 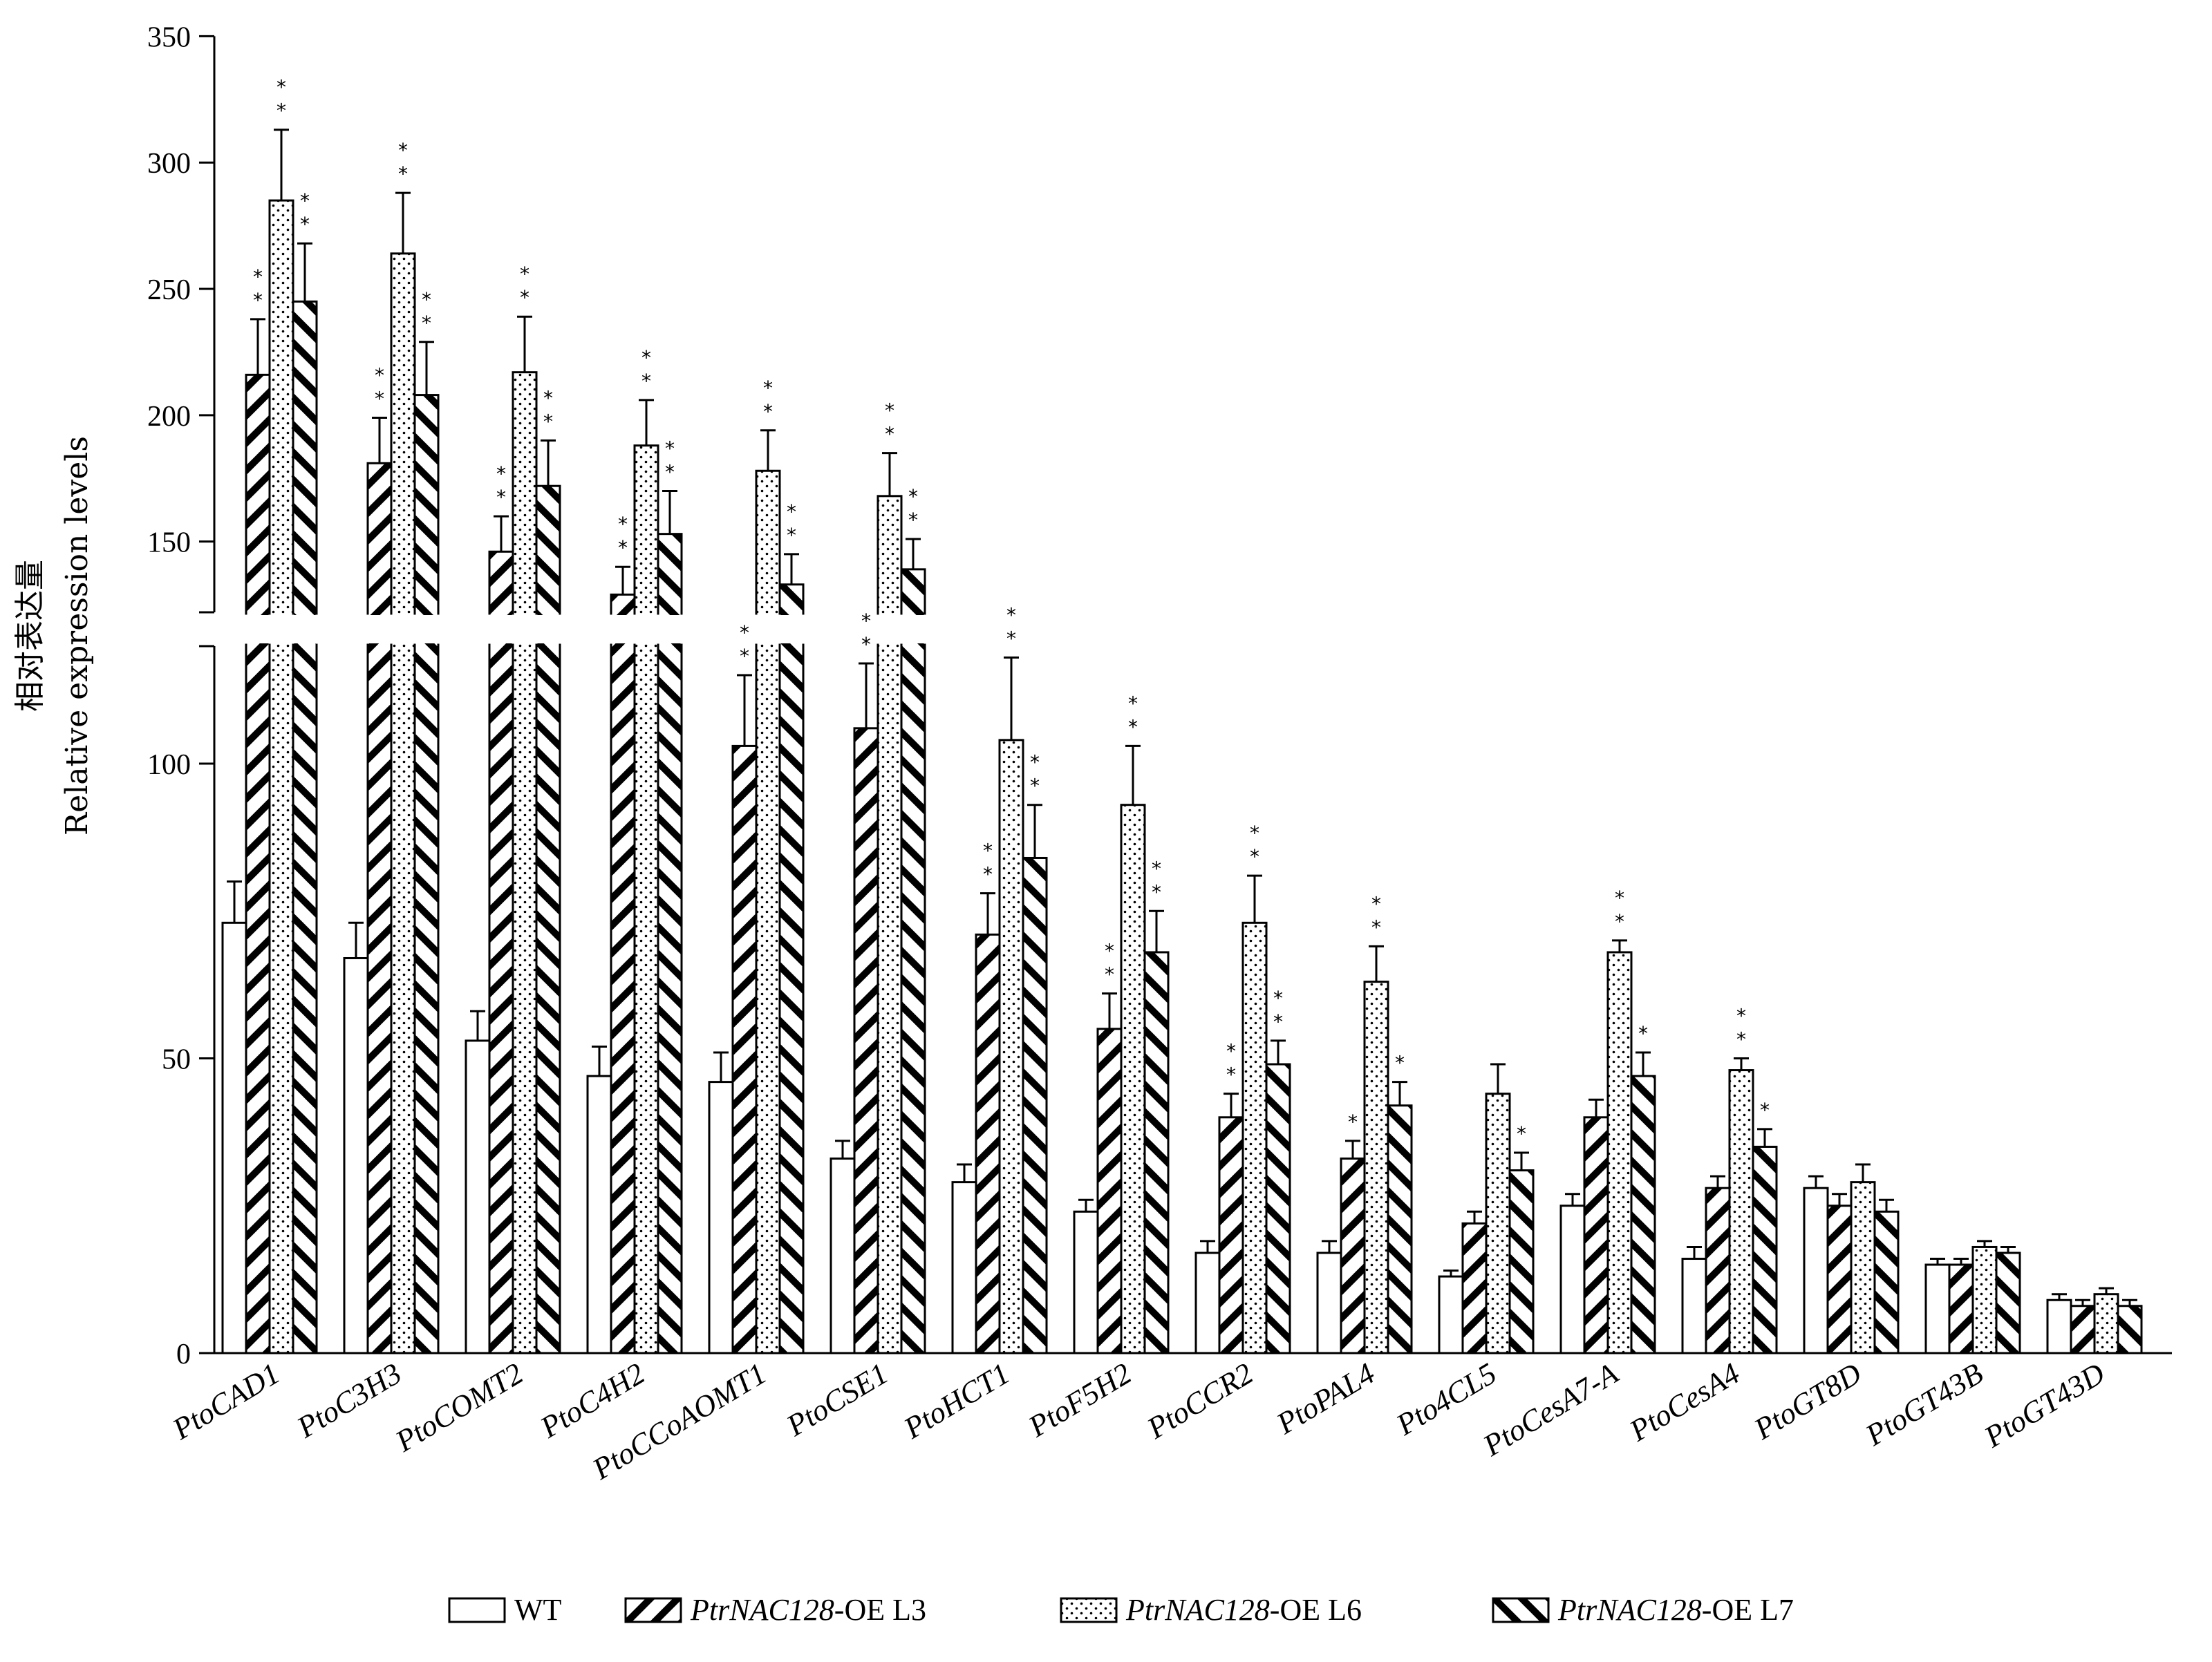 I want to click on legend-label-italic: PtrNAC128, so click(x=1629, y=1610).